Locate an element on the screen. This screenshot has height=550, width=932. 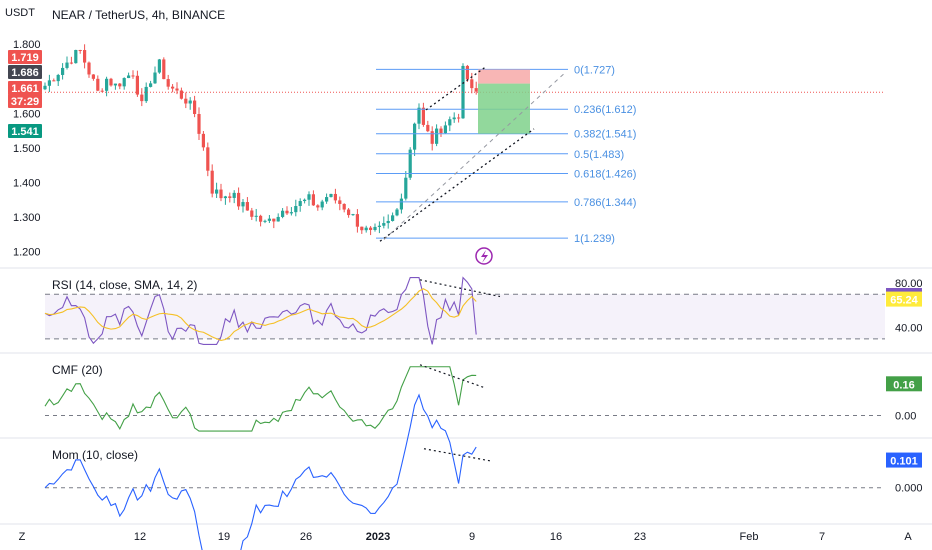
long-position-tool is located at coordinates (504, 101).